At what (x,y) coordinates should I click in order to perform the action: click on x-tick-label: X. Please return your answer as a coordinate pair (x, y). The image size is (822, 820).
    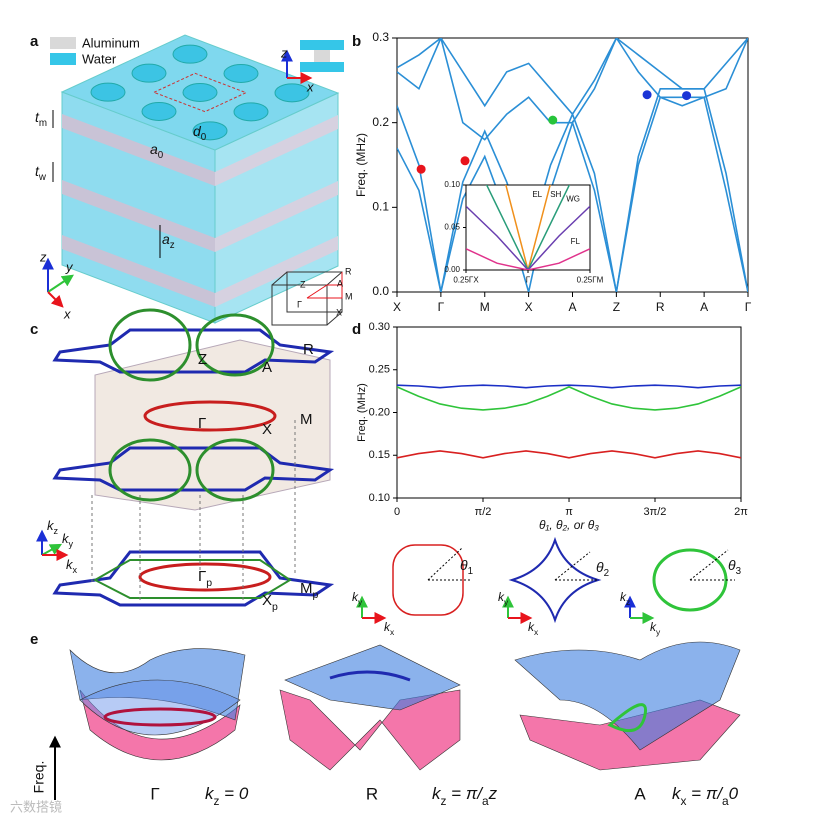
    Looking at the image, I should click on (529, 307).